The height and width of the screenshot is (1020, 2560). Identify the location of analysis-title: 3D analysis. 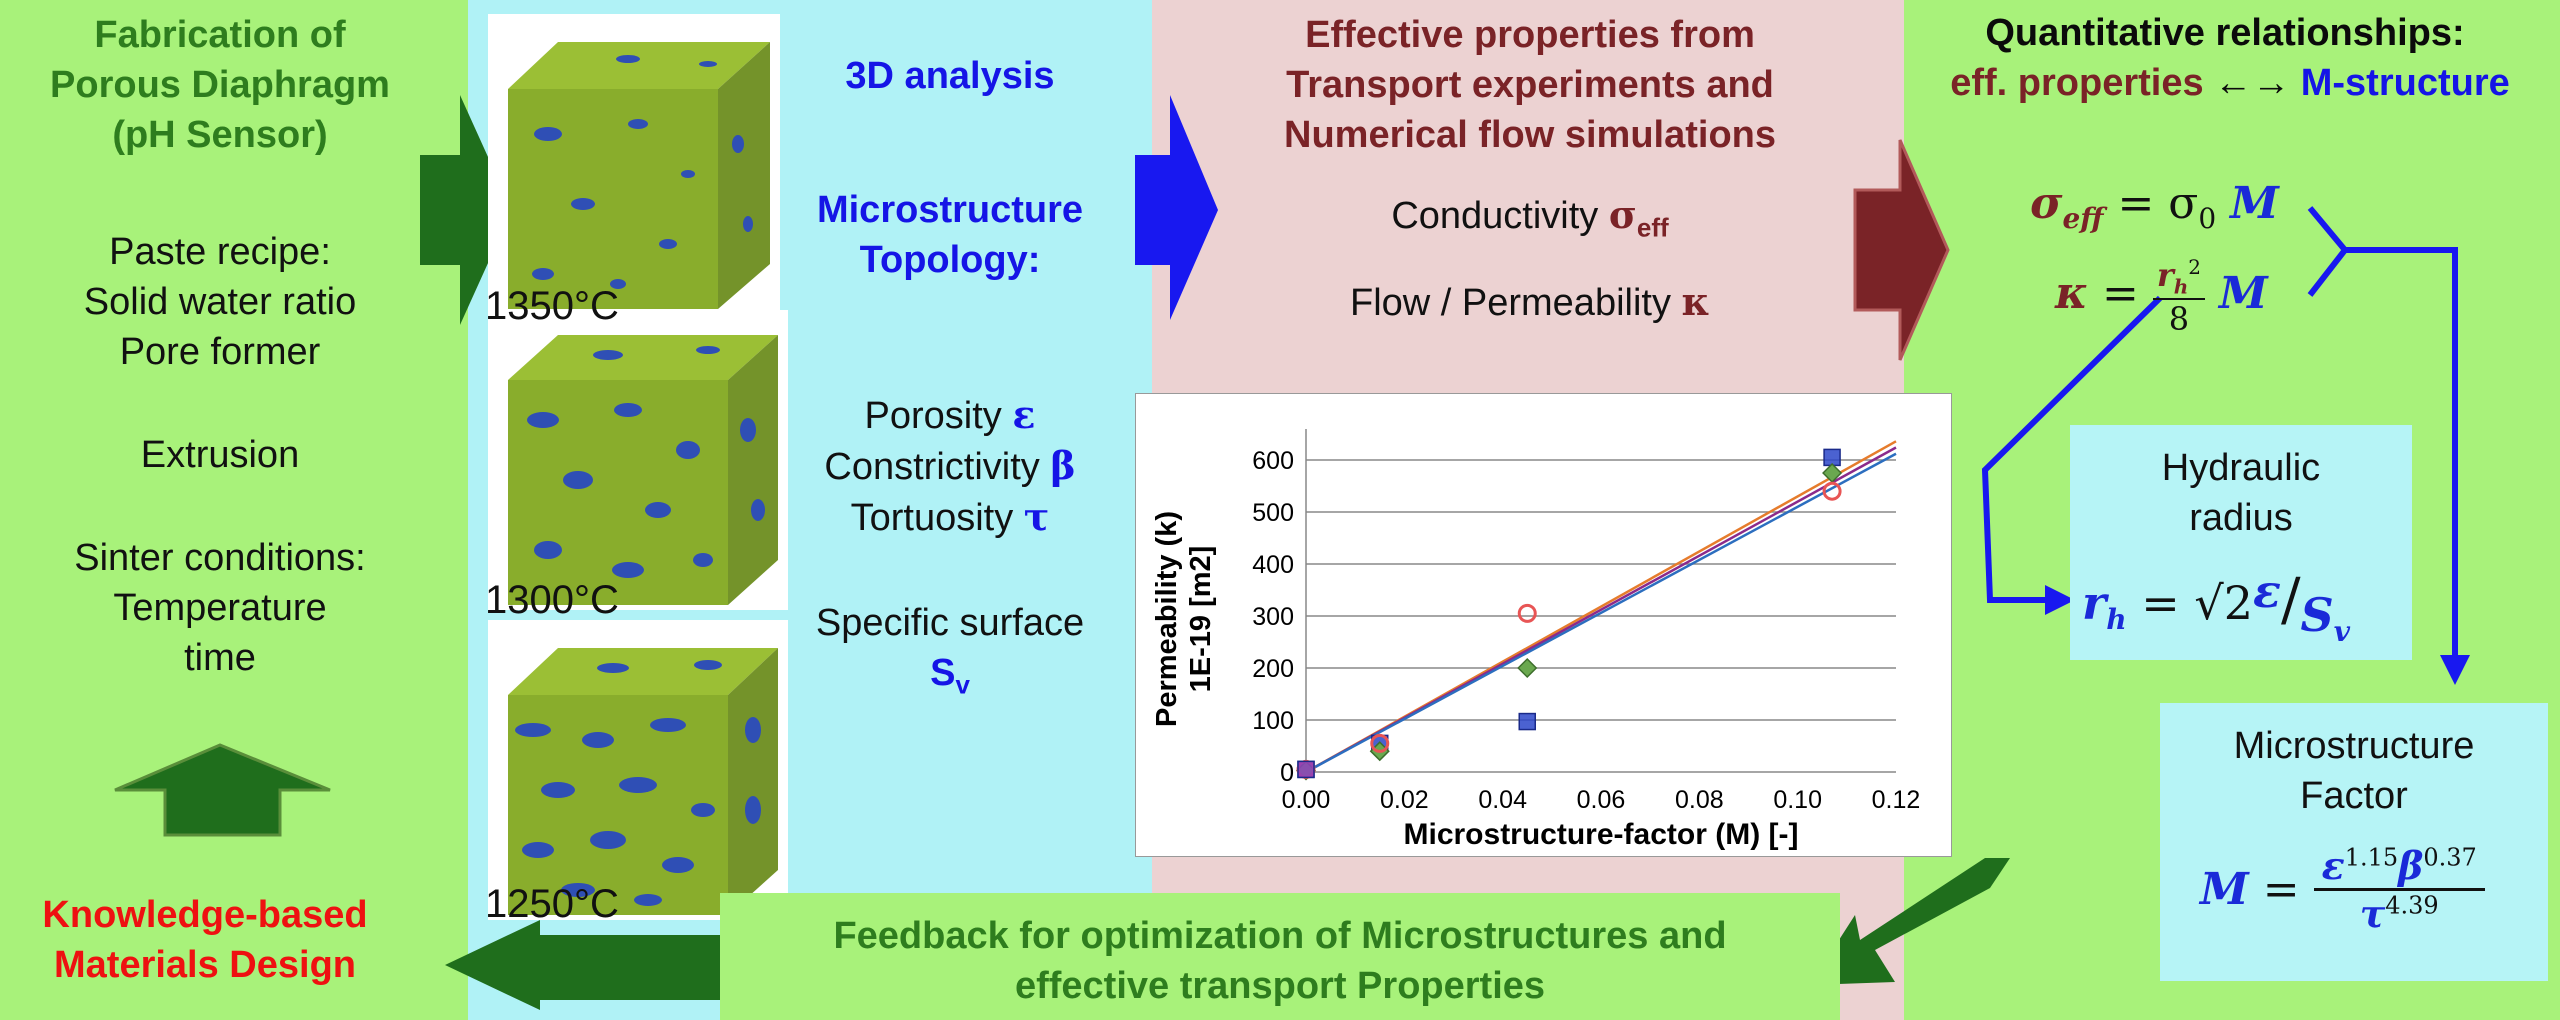
(950, 76).